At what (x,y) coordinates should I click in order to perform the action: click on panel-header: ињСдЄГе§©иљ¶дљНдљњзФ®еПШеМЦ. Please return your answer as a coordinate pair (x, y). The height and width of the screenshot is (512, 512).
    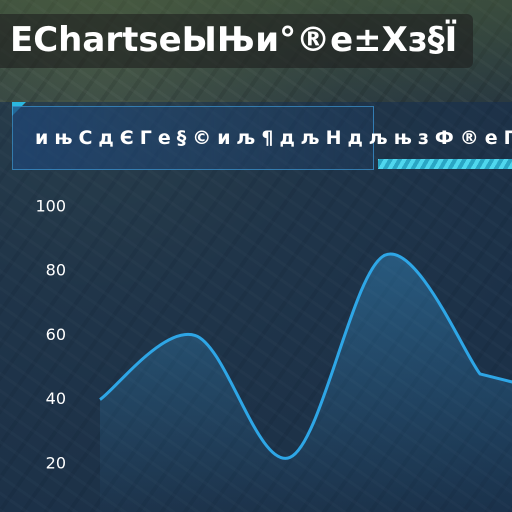
    Looking at the image, I should click on (262, 138).